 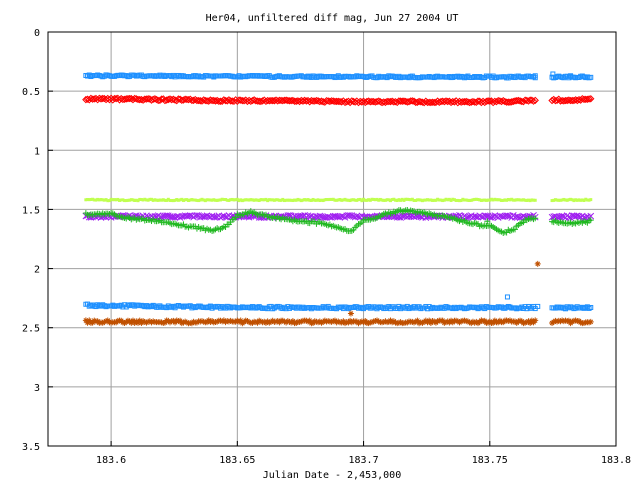 What do you see at coordinates (616, 460) in the screenshot?
I see `x-tick-label: 183.8` at bounding box center [616, 460].